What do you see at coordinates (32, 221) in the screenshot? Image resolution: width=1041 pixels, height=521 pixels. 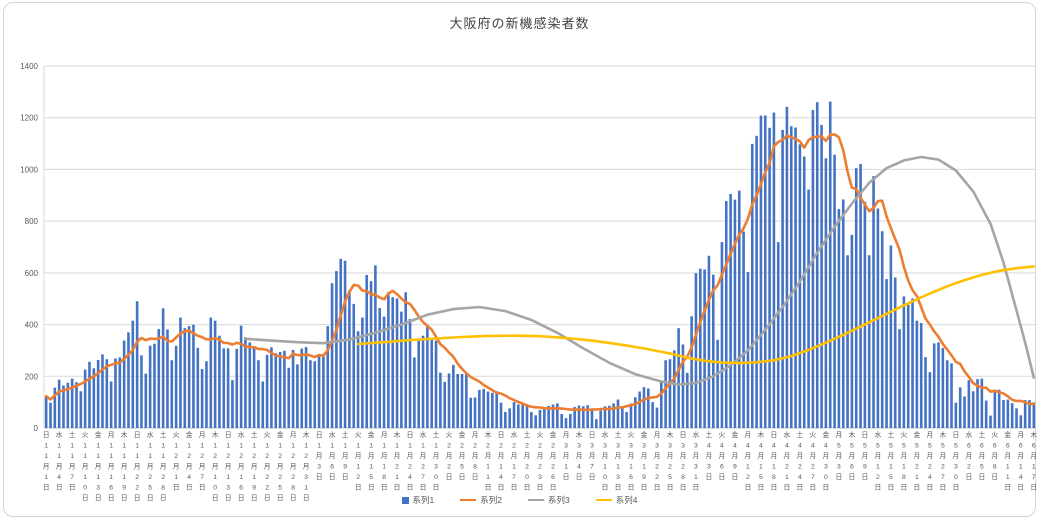 I see `svg-text: 800` at bounding box center [32, 221].